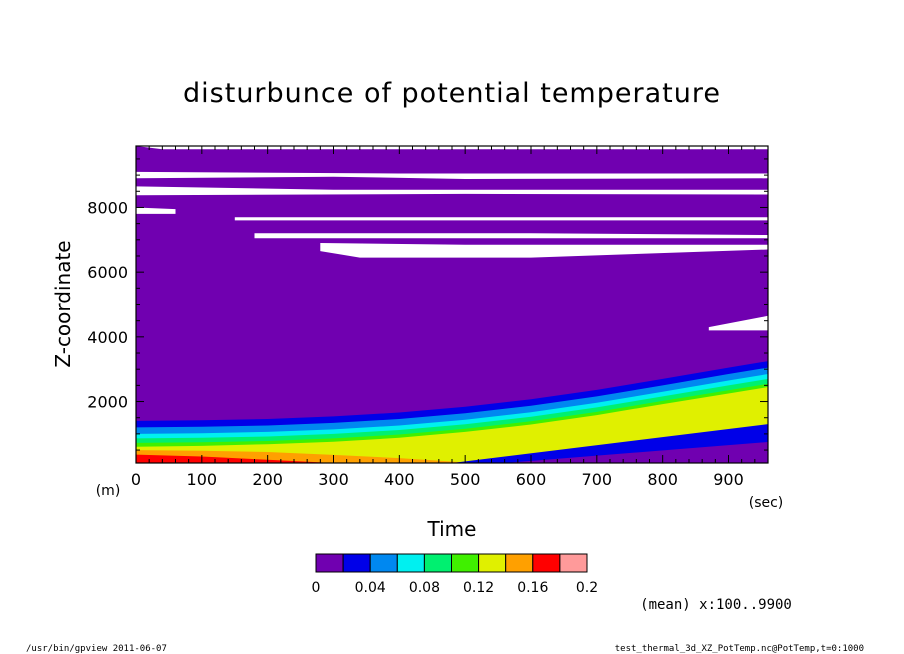 Image resolution: width=904 pixels, height=654 pixels. I want to click on contour-bands, so click(452, 408).